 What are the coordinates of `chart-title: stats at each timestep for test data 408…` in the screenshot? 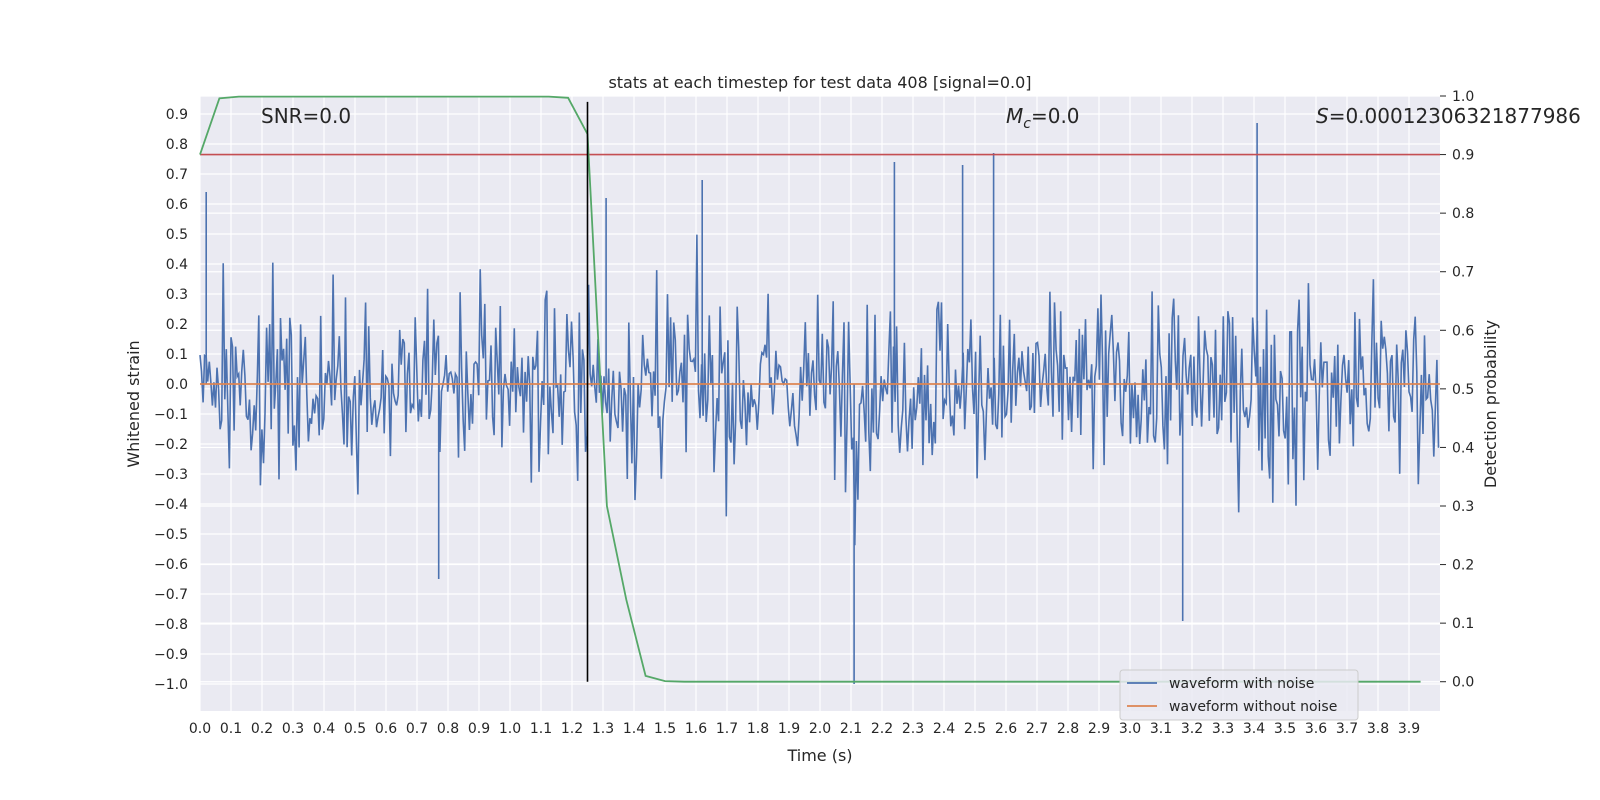 It's located at (819, 82).